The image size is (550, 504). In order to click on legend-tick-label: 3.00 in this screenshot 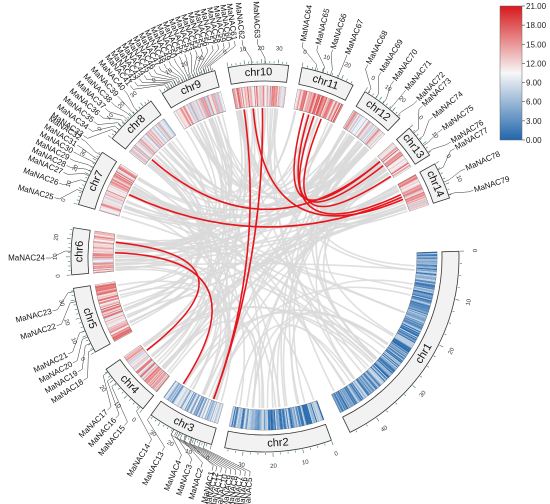, I will do `click(534, 121)`.